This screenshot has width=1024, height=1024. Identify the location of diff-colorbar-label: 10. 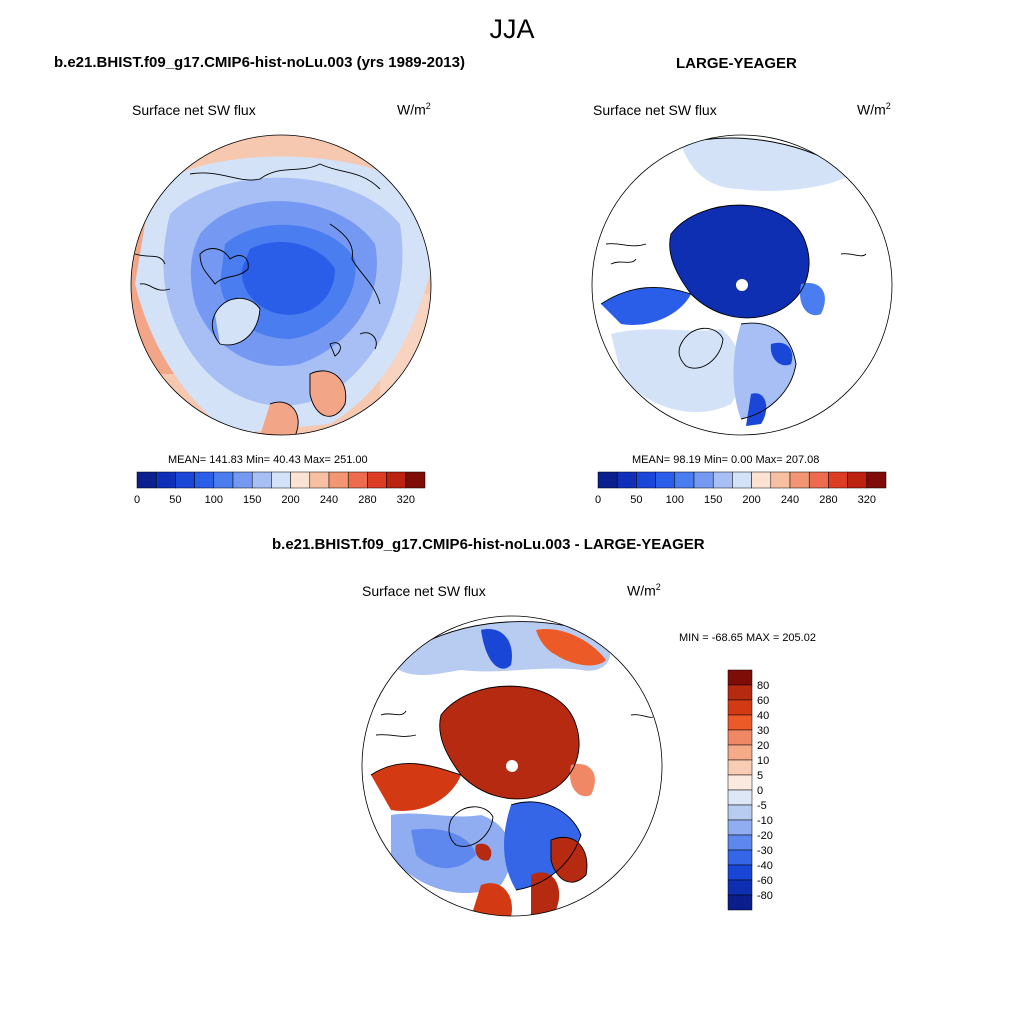
(763, 761).